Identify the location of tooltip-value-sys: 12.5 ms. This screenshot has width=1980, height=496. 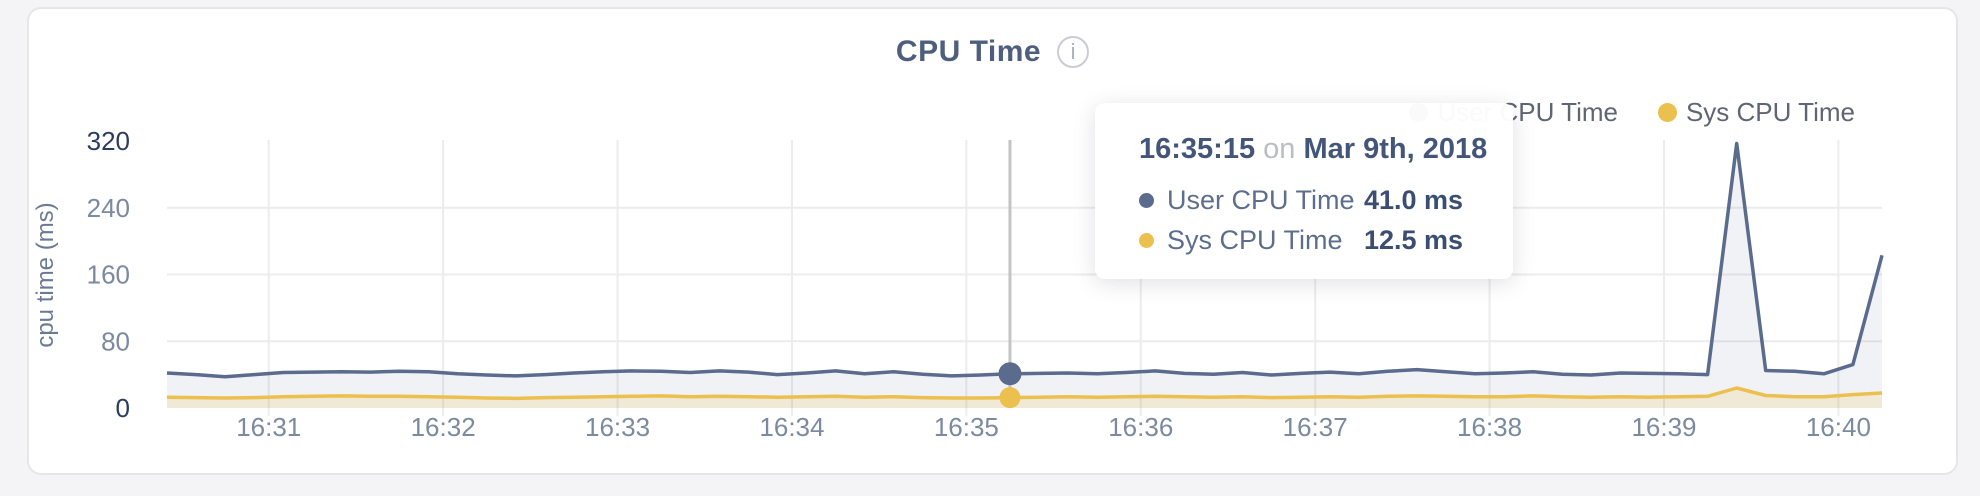
(1414, 239).